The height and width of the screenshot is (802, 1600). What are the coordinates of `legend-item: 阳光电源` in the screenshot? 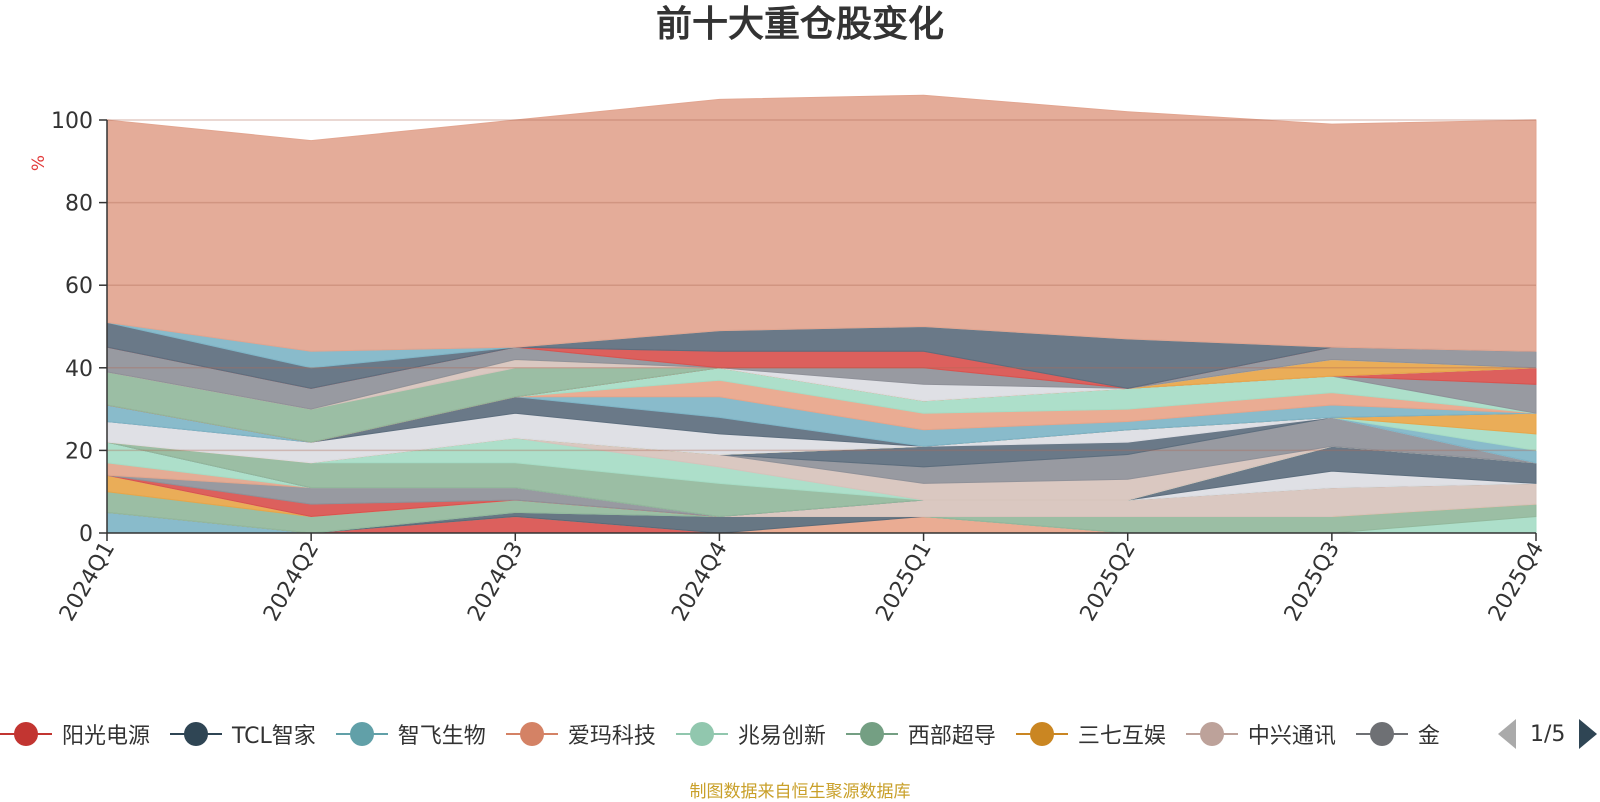 It's located at (75, 734).